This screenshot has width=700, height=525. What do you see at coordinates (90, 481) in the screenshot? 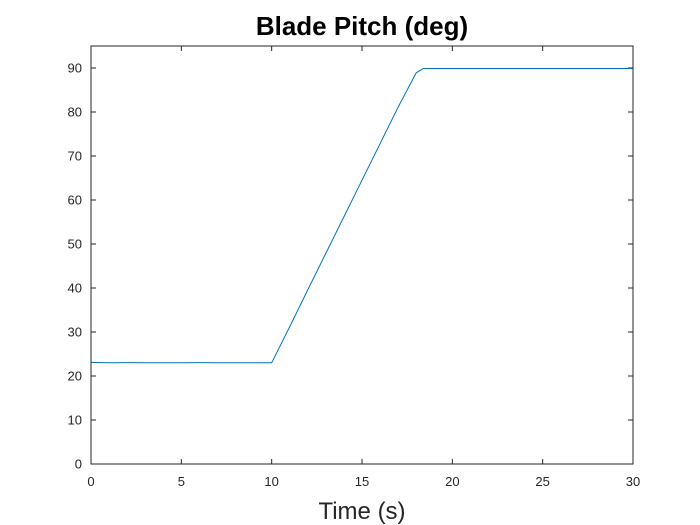
I see `x-tick-label: 0` at bounding box center [90, 481].